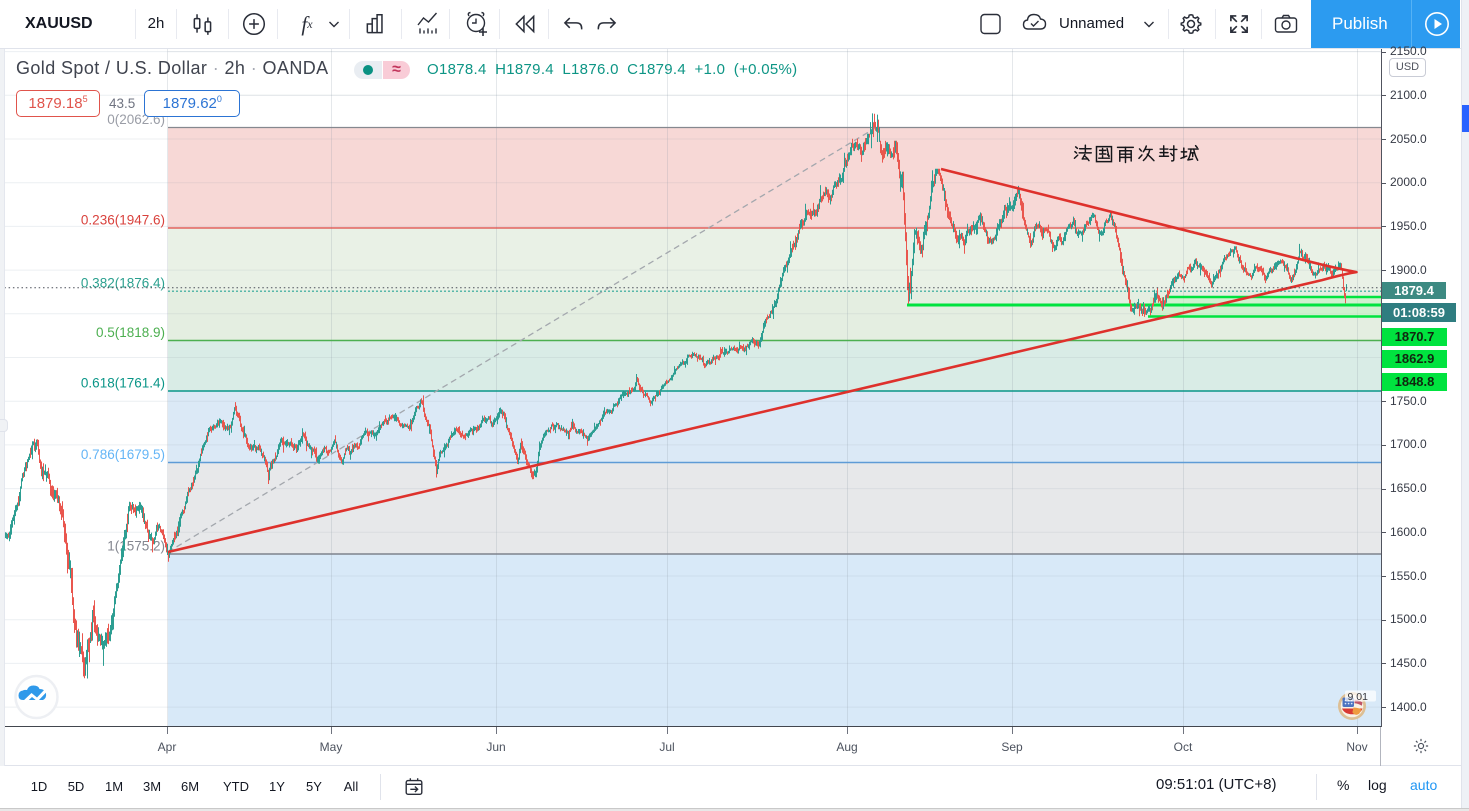 Image resolution: width=1469 pixels, height=811 pixels. Describe the element at coordinates (130, 332) in the screenshot. I see `svg-text: 0.5(1818.9)` at that location.